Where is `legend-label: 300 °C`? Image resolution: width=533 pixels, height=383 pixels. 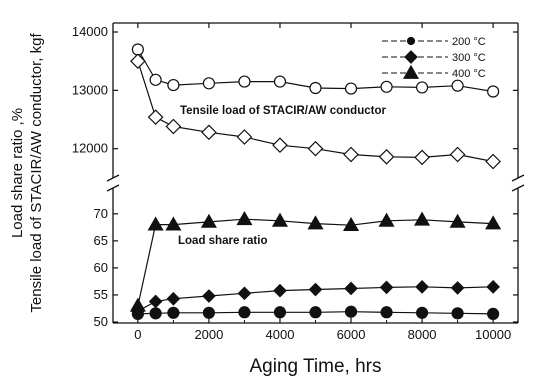
legend-label: 300 °C is located at coordinates (469, 58).